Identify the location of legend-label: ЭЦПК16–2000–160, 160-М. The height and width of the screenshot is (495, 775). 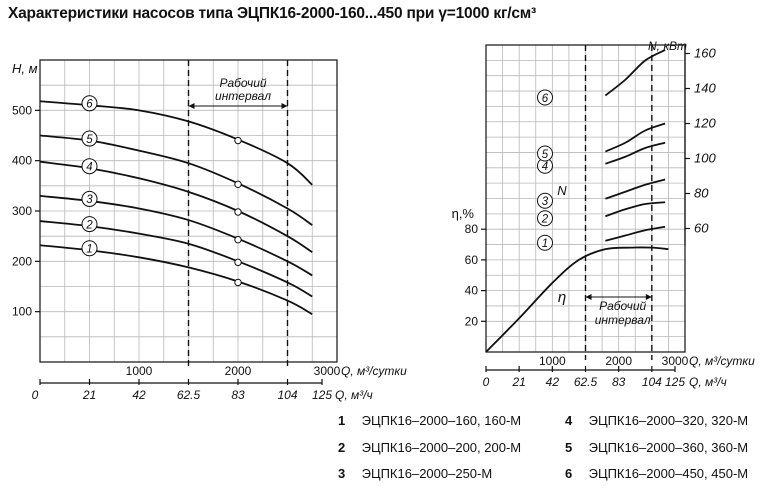
(441, 420).